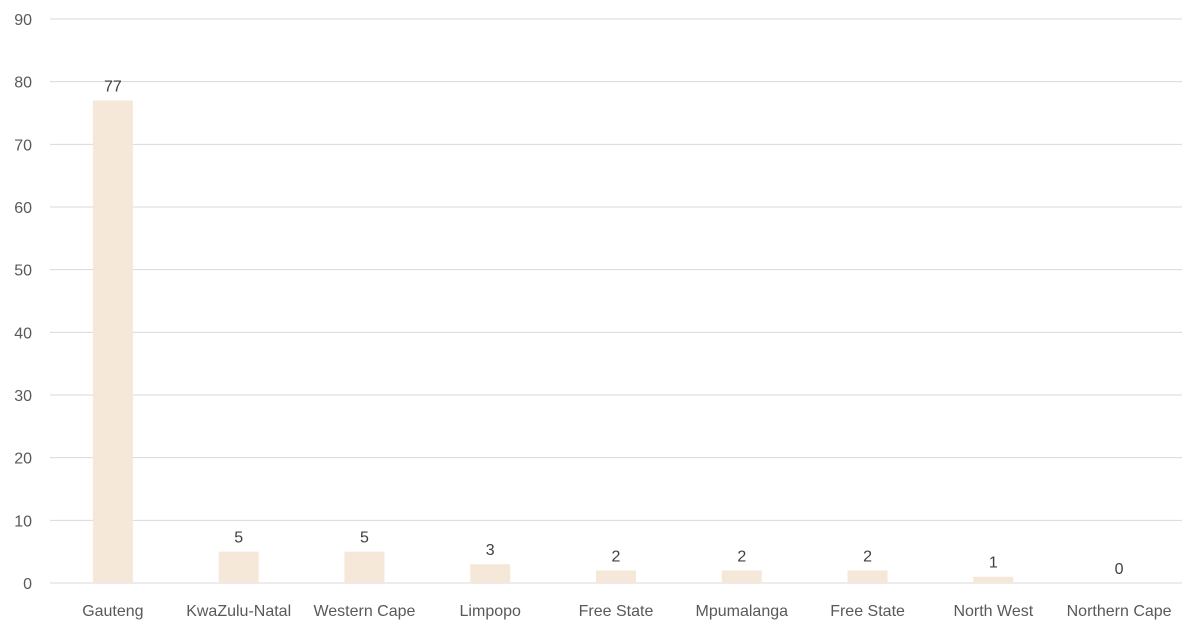 Image resolution: width=1192 pixels, height=623 pixels. What do you see at coordinates (364, 611) in the screenshot?
I see `x-tick-label: Western Cape` at bounding box center [364, 611].